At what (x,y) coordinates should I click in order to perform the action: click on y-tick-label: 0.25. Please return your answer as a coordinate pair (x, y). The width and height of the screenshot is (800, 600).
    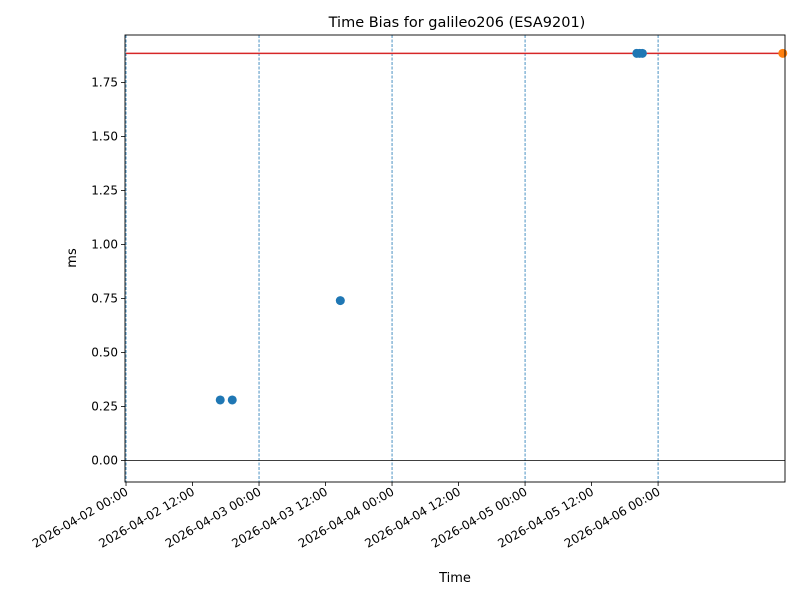
    Looking at the image, I should click on (104, 406).